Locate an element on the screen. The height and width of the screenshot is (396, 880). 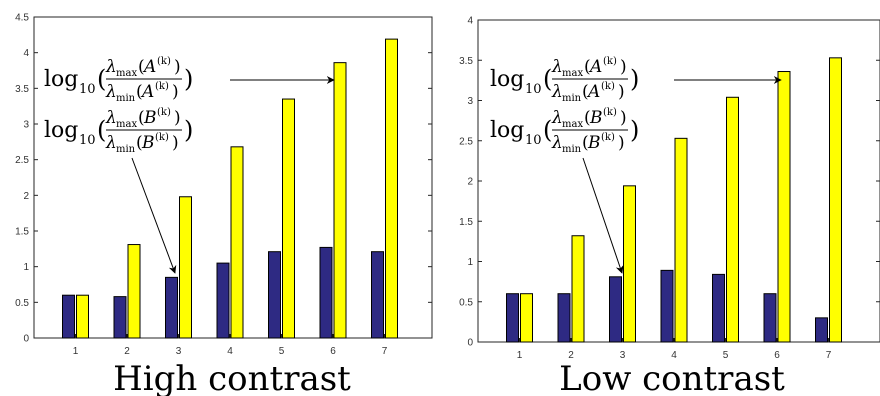
y-tick-label: 0.5 is located at coordinates (22, 303).